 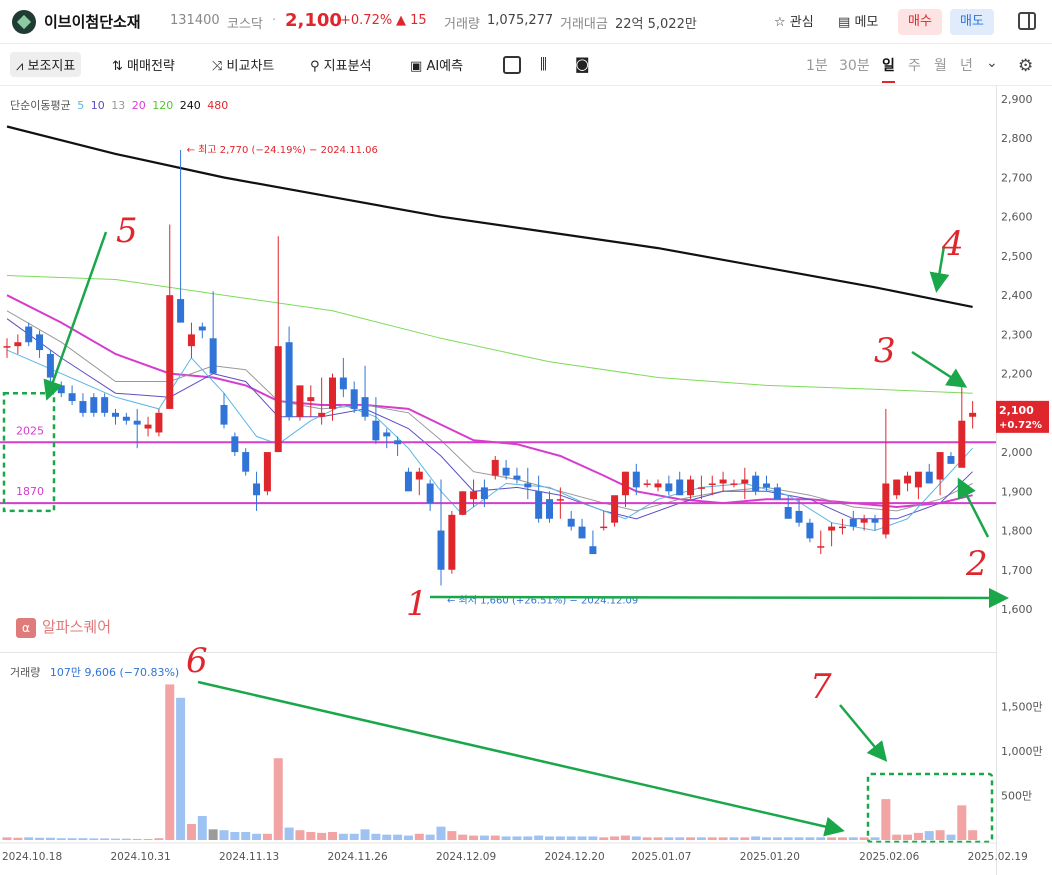 I want to click on period-tab-day: 일, so click(x=888, y=69).